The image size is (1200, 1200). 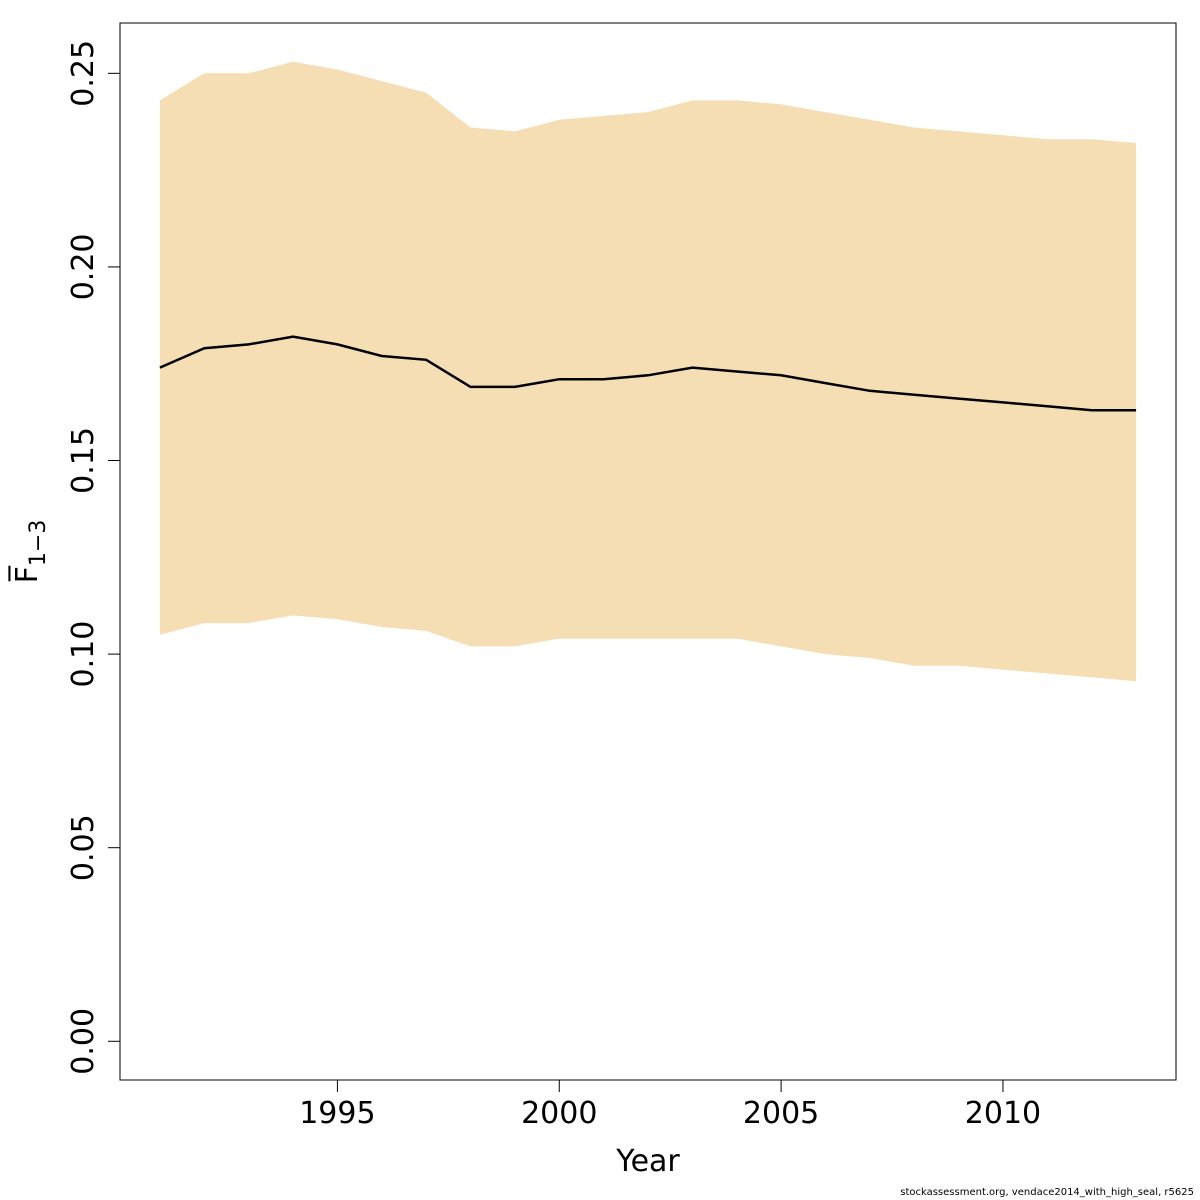 What do you see at coordinates (670, 1105) in the screenshot?
I see `x-axis: 1995 2000 2005 2010` at bounding box center [670, 1105].